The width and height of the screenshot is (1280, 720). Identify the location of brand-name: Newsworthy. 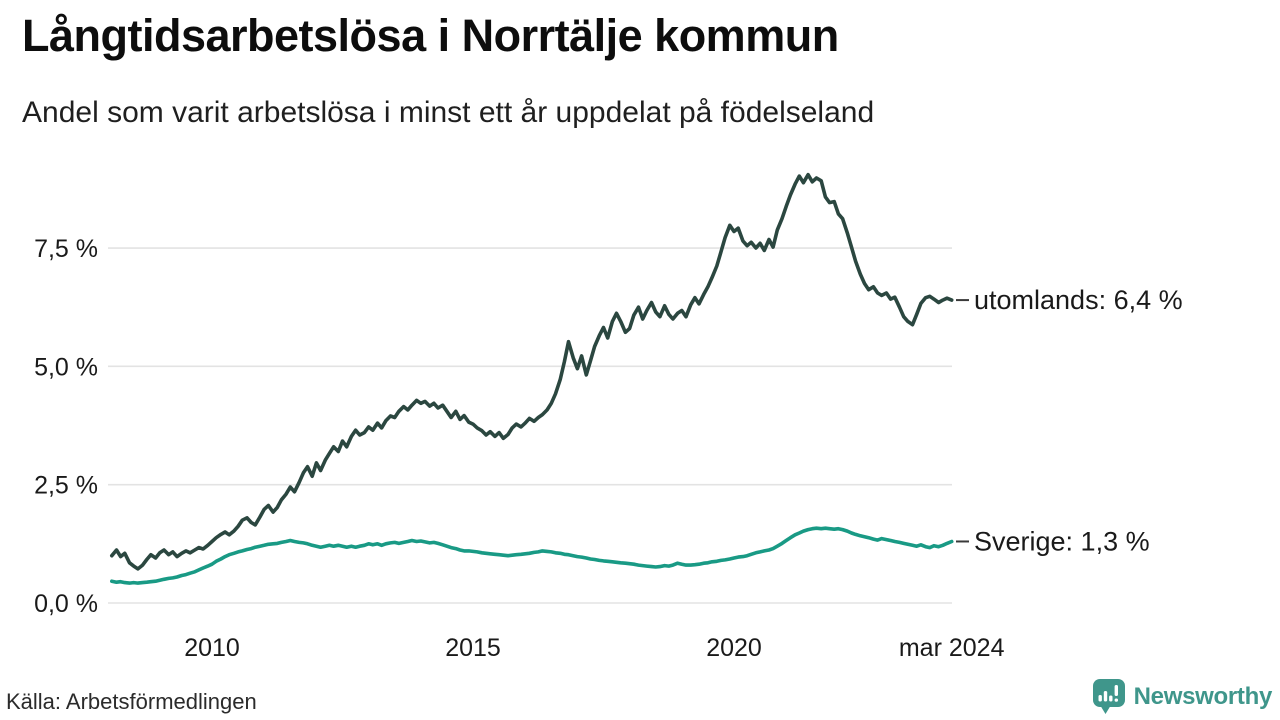
(1203, 696).